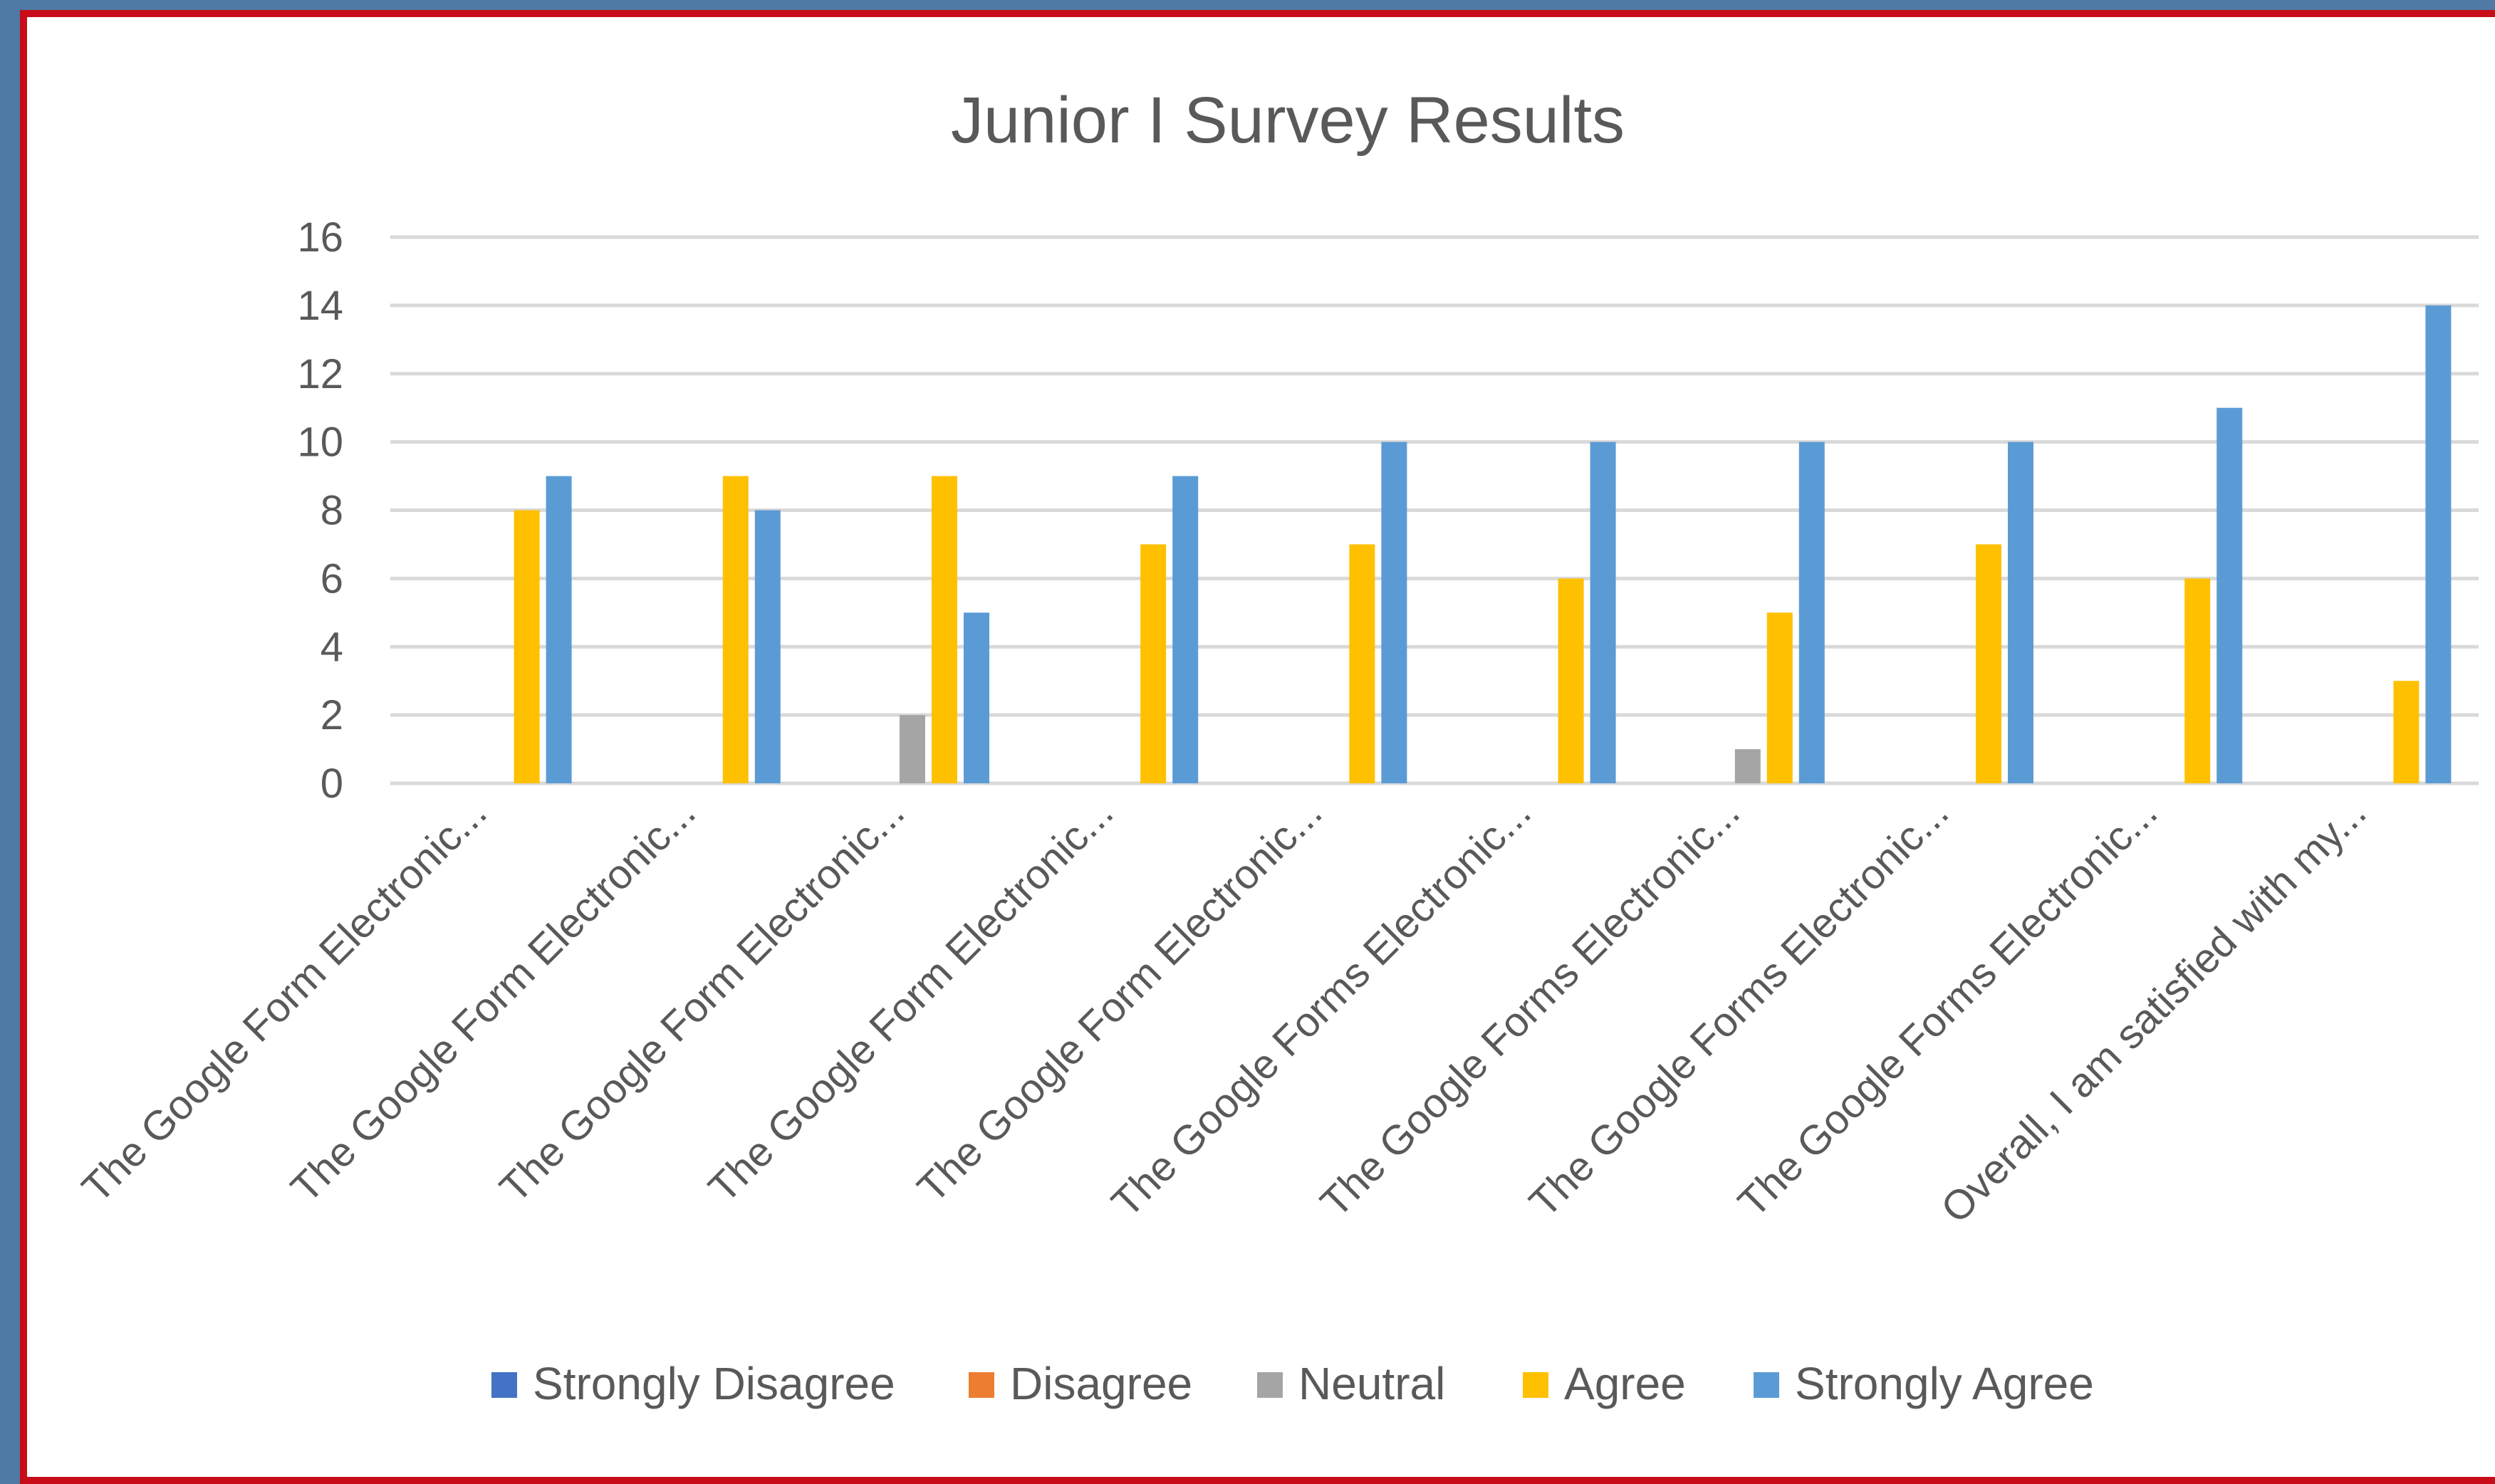  Describe the element at coordinates (320, 510) in the screenshot. I see `y-axis-ticks: 0 2 4 6 8 10 12 14 16` at that location.